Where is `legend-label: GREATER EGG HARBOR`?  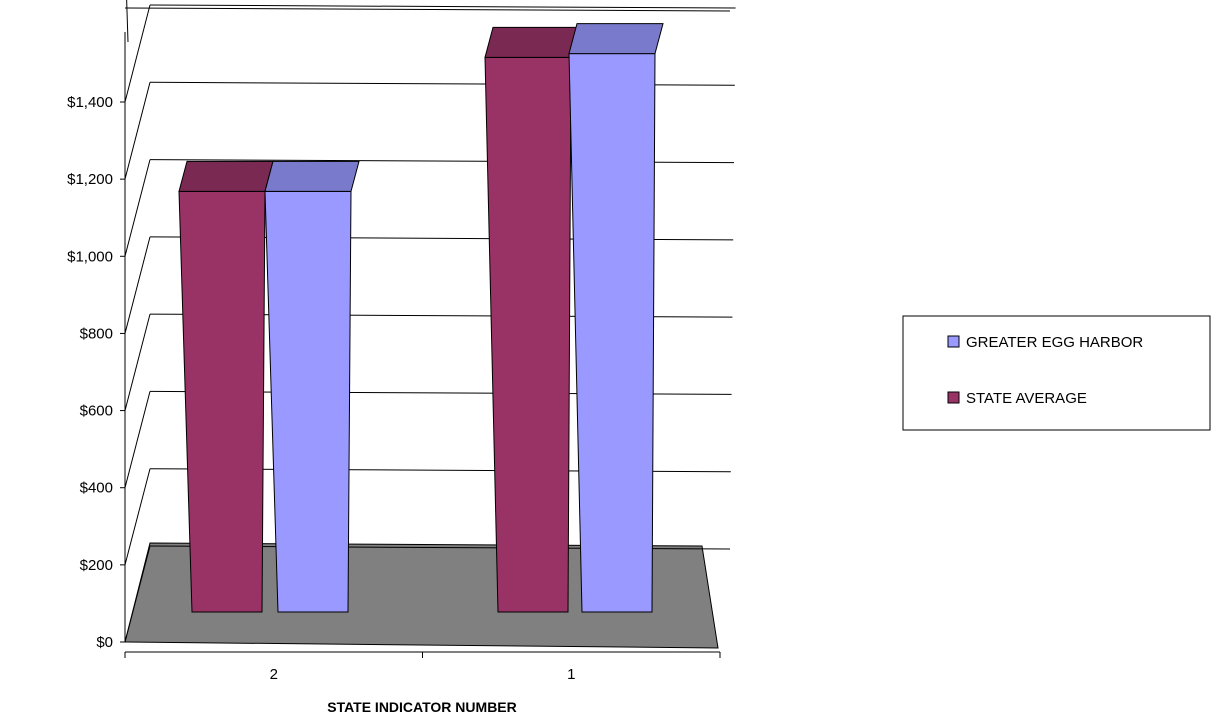
legend-label: GREATER EGG HARBOR is located at coordinates (1054, 342).